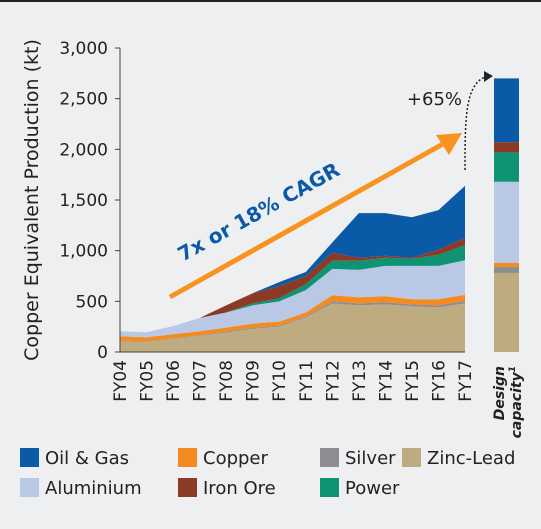  I want to click on x-tick-label: FY12, so click(333, 381).